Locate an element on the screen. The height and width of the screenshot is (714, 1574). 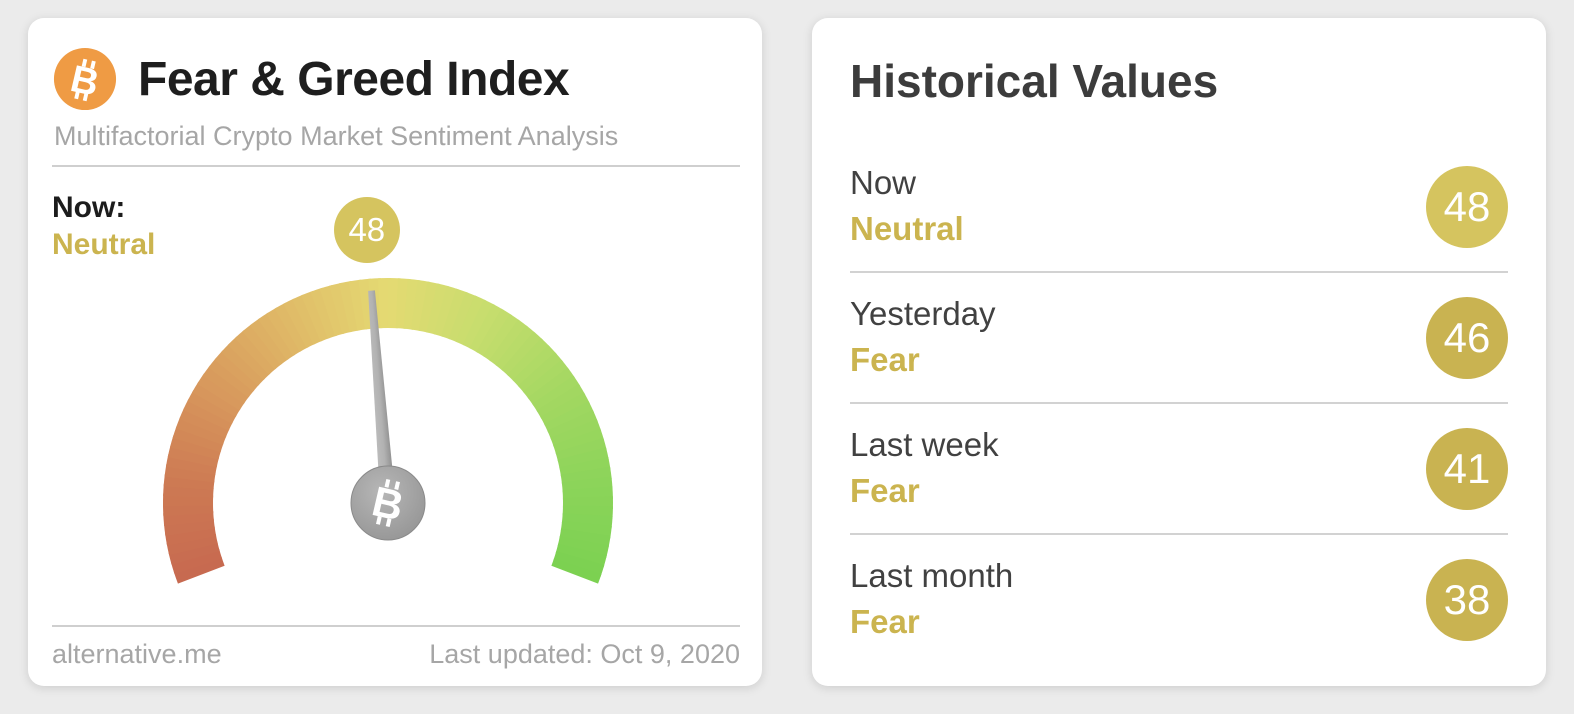
page-title: Fear & Greed Index is located at coordinates (354, 79).